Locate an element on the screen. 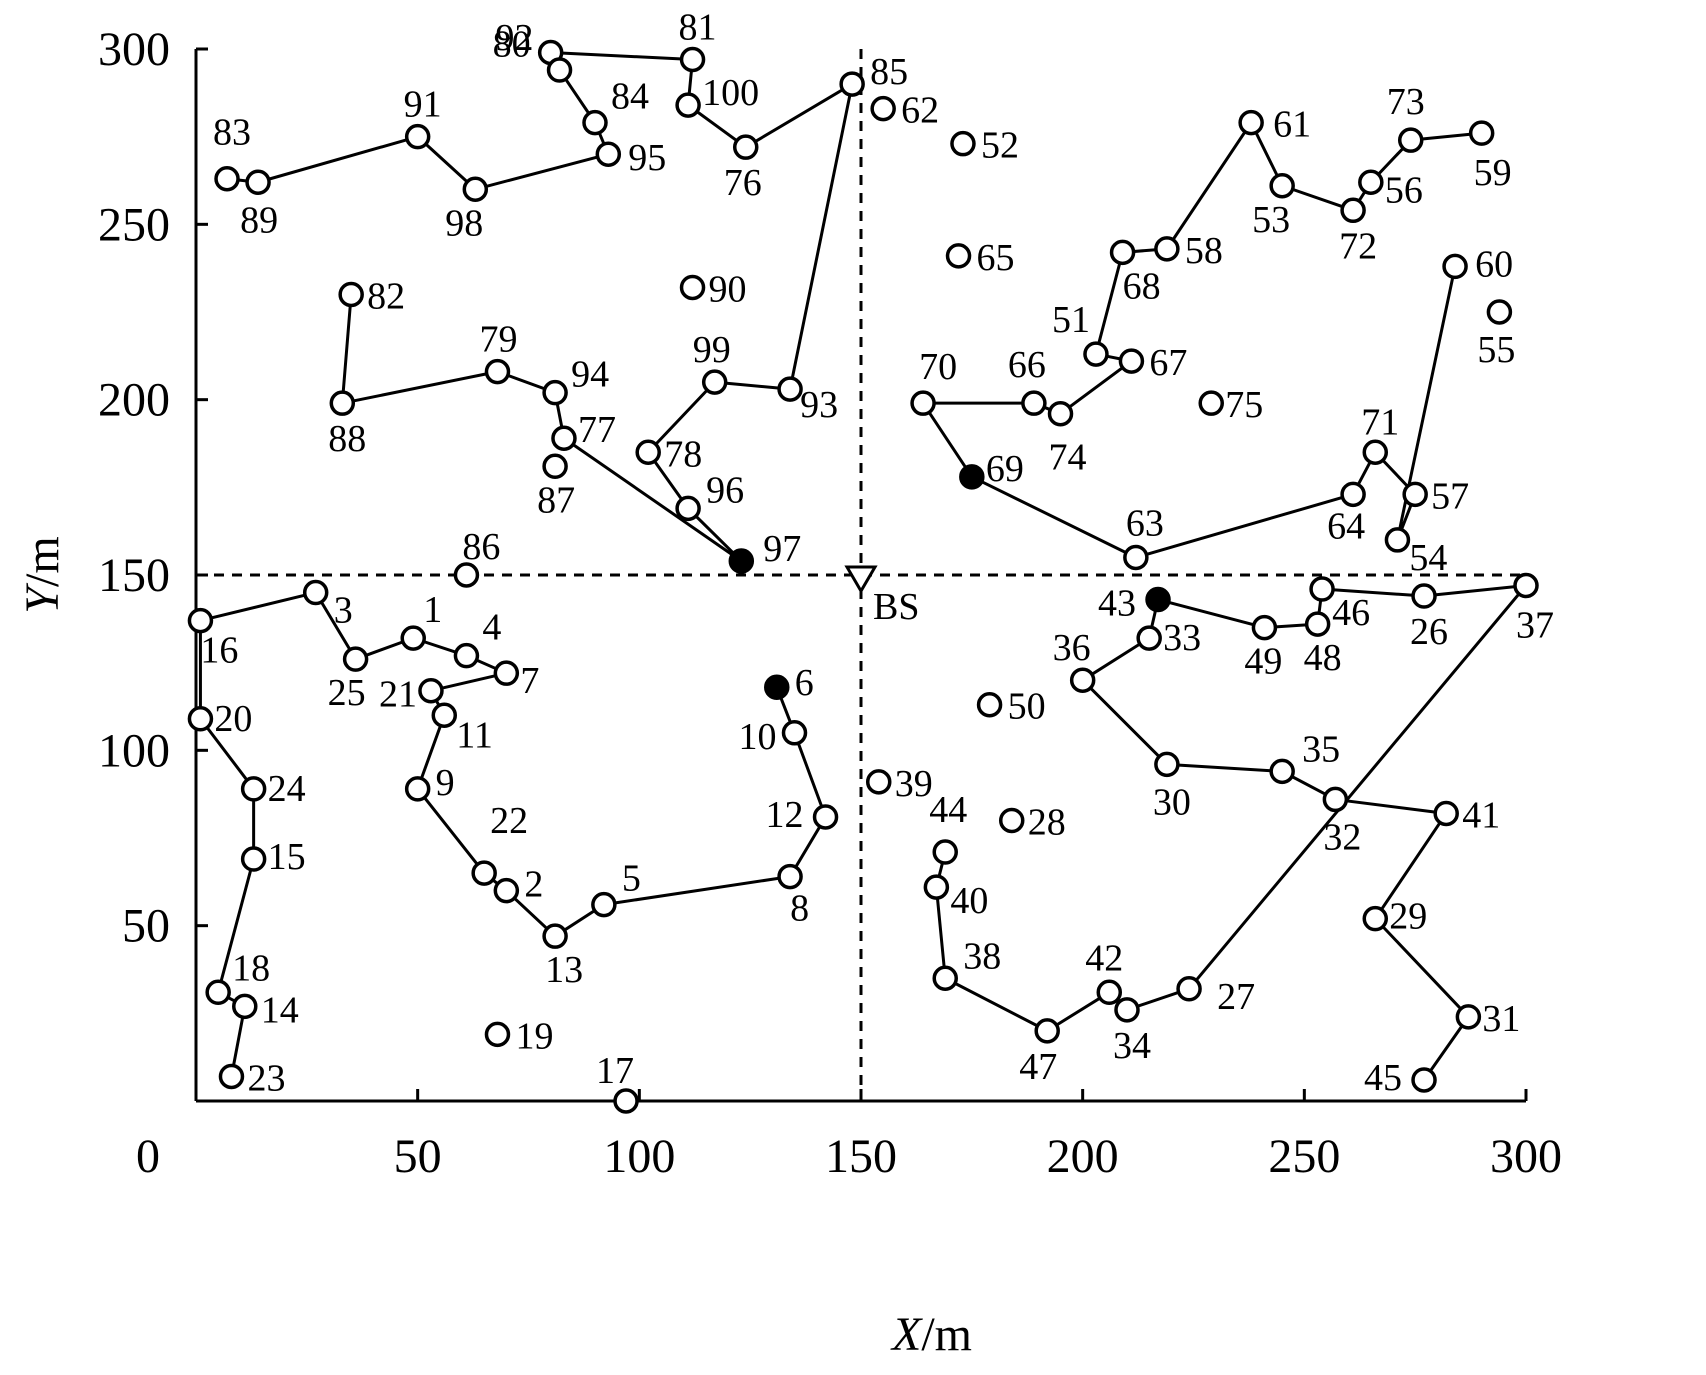 The width and height of the screenshot is (1706, 1375). node-label: 33 is located at coordinates (1182, 638).